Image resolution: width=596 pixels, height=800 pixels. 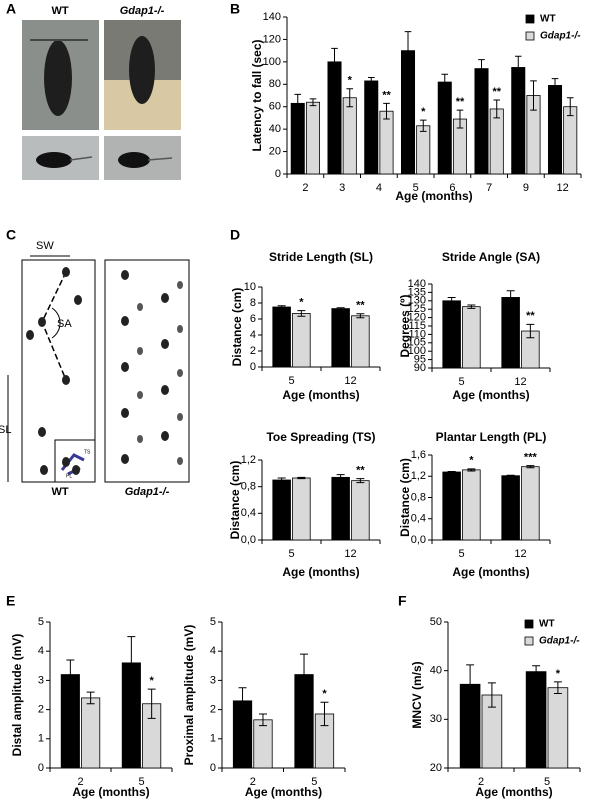 I want to click on x-tick-label: 3, so click(x=342, y=188).